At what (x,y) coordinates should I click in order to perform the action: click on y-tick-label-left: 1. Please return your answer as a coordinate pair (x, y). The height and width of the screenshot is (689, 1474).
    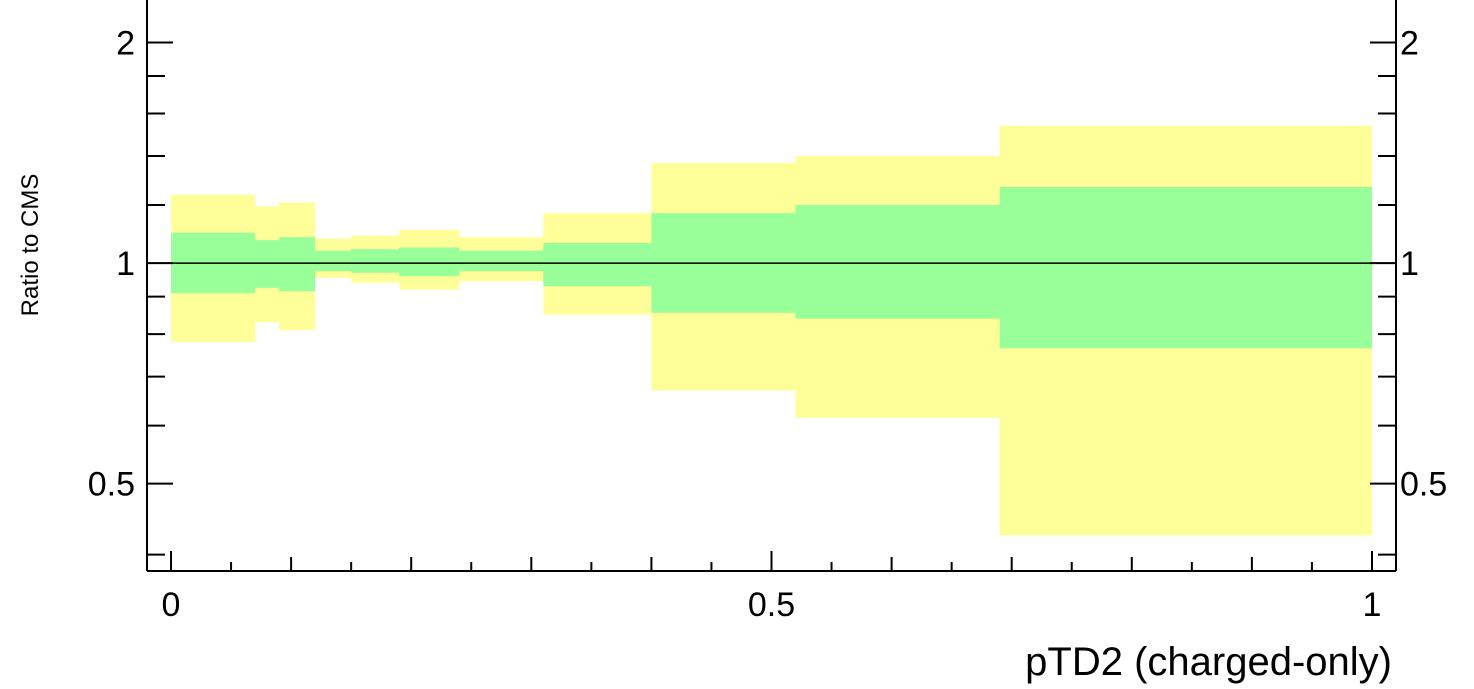
    Looking at the image, I should click on (125, 264).